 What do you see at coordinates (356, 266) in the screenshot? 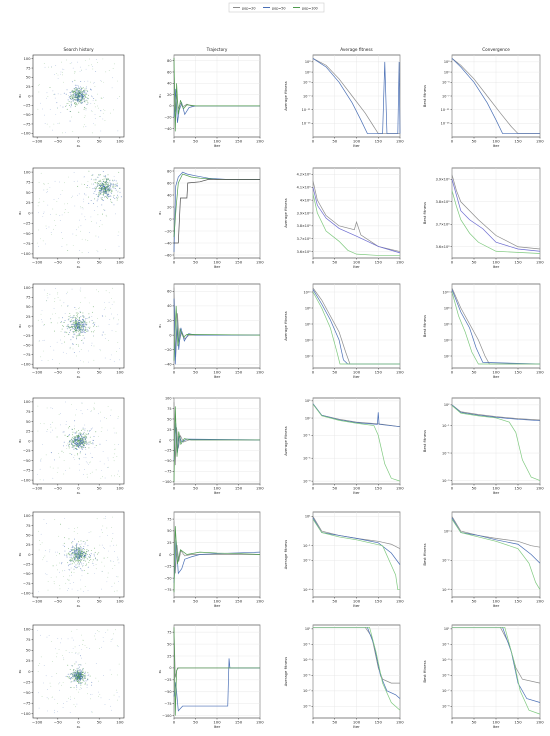
I see `x-axis-label: Iter` at bounding box center [356, 266].